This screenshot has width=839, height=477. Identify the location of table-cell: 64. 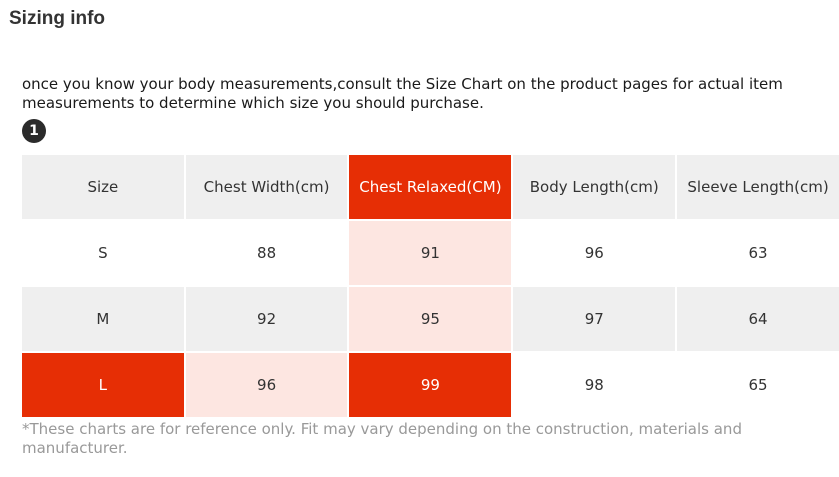
(758, 319).